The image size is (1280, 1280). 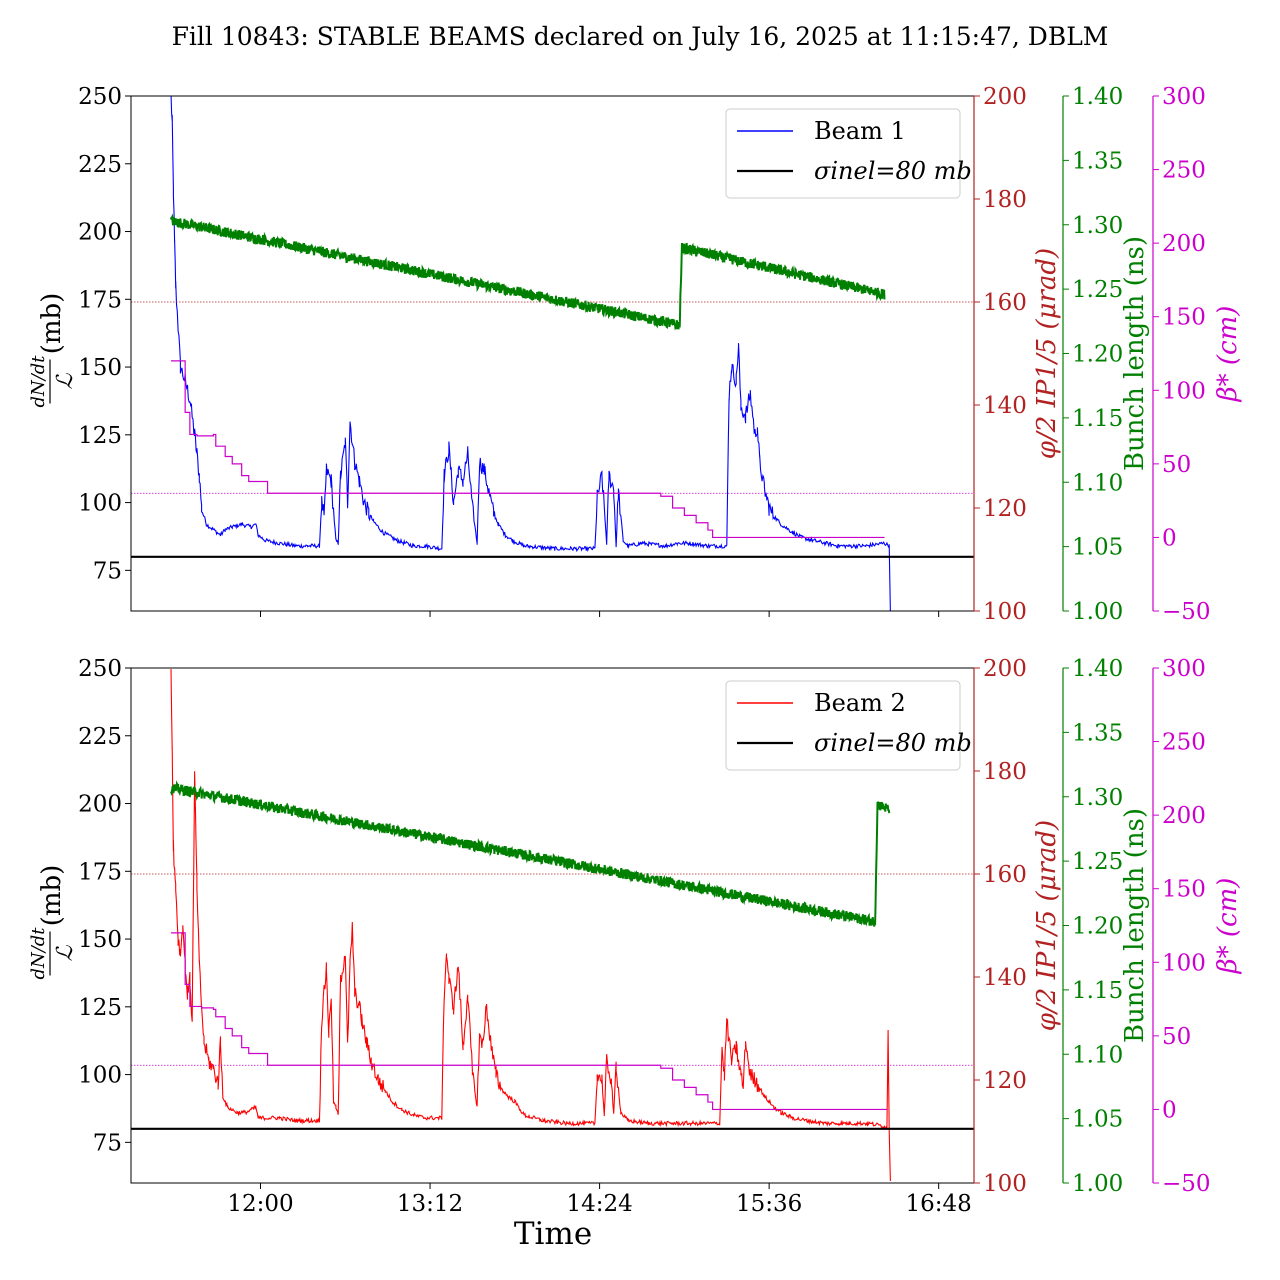 I want to click on x-axis-tick-label: 14:24, so click(x=599, y=1204).